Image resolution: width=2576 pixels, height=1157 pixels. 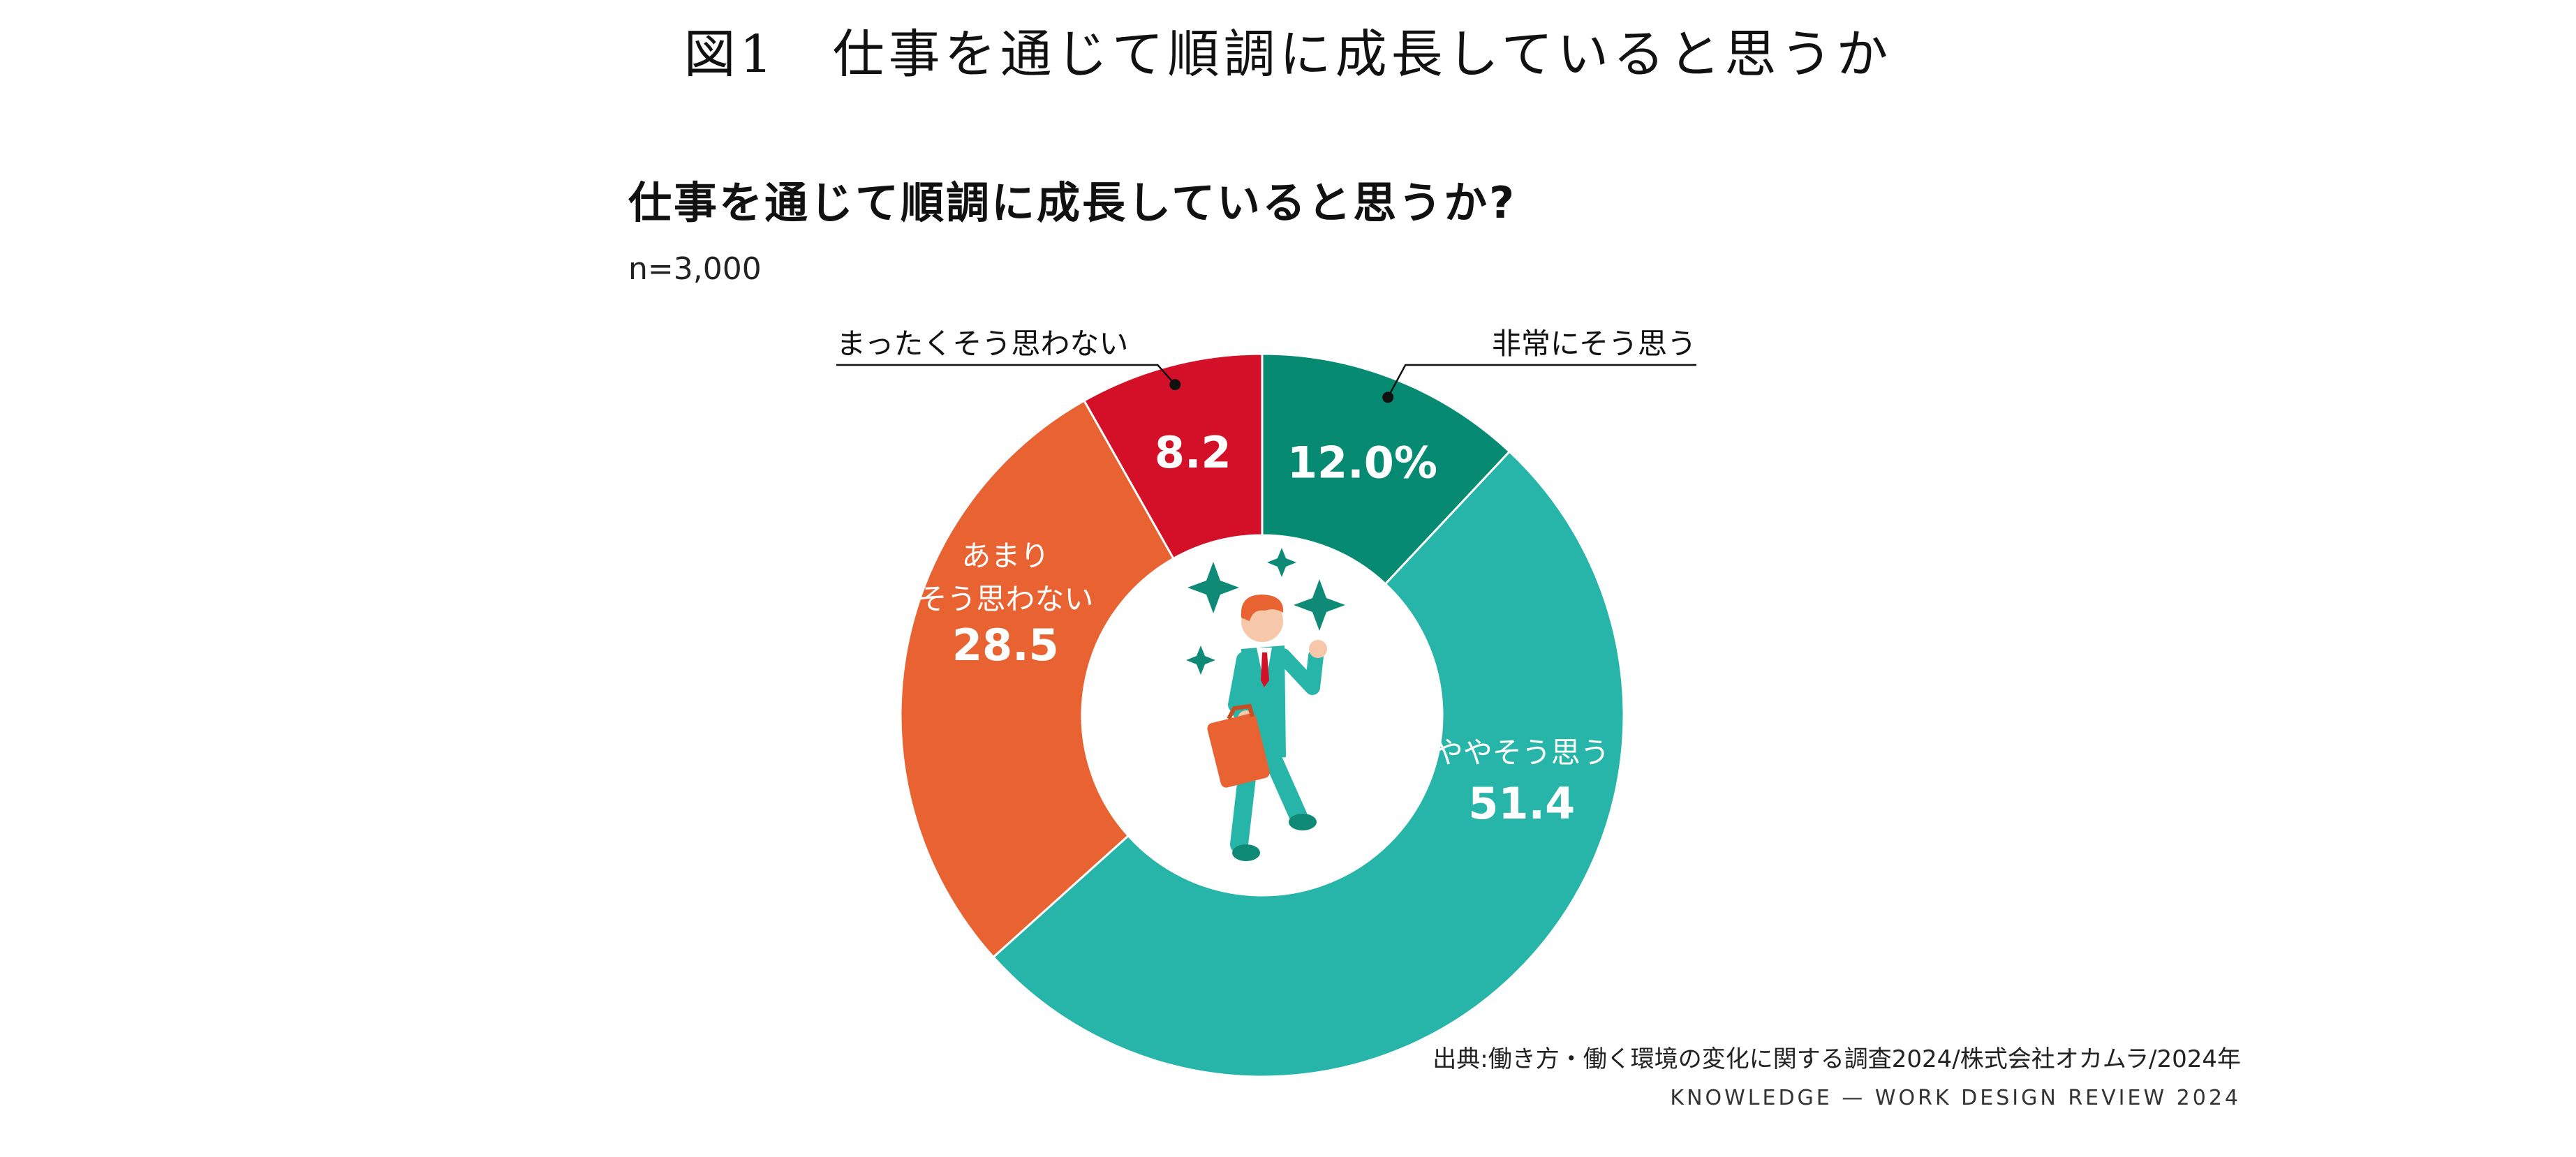 I want to click on data-label: 8.2, so click(x=1193, y=452).